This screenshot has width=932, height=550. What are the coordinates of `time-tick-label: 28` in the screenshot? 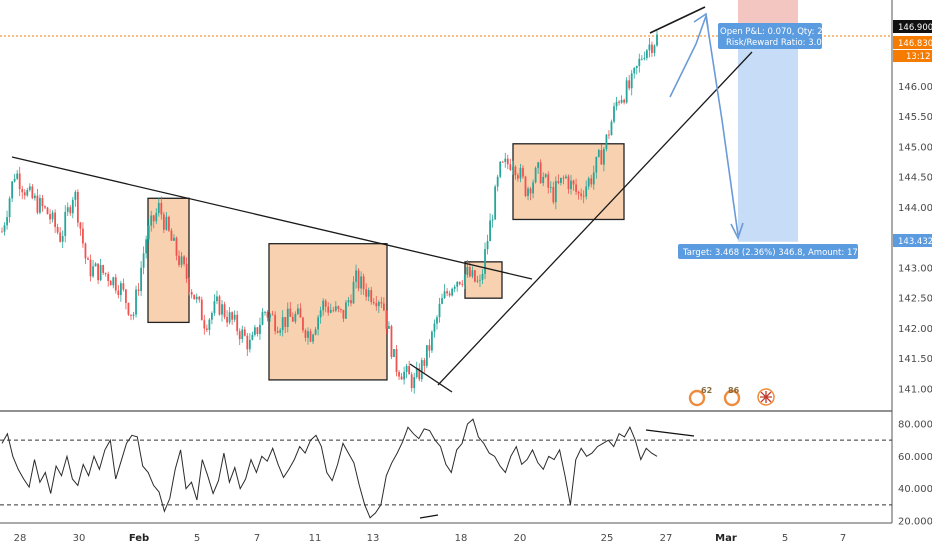 It's located at (20, 538).